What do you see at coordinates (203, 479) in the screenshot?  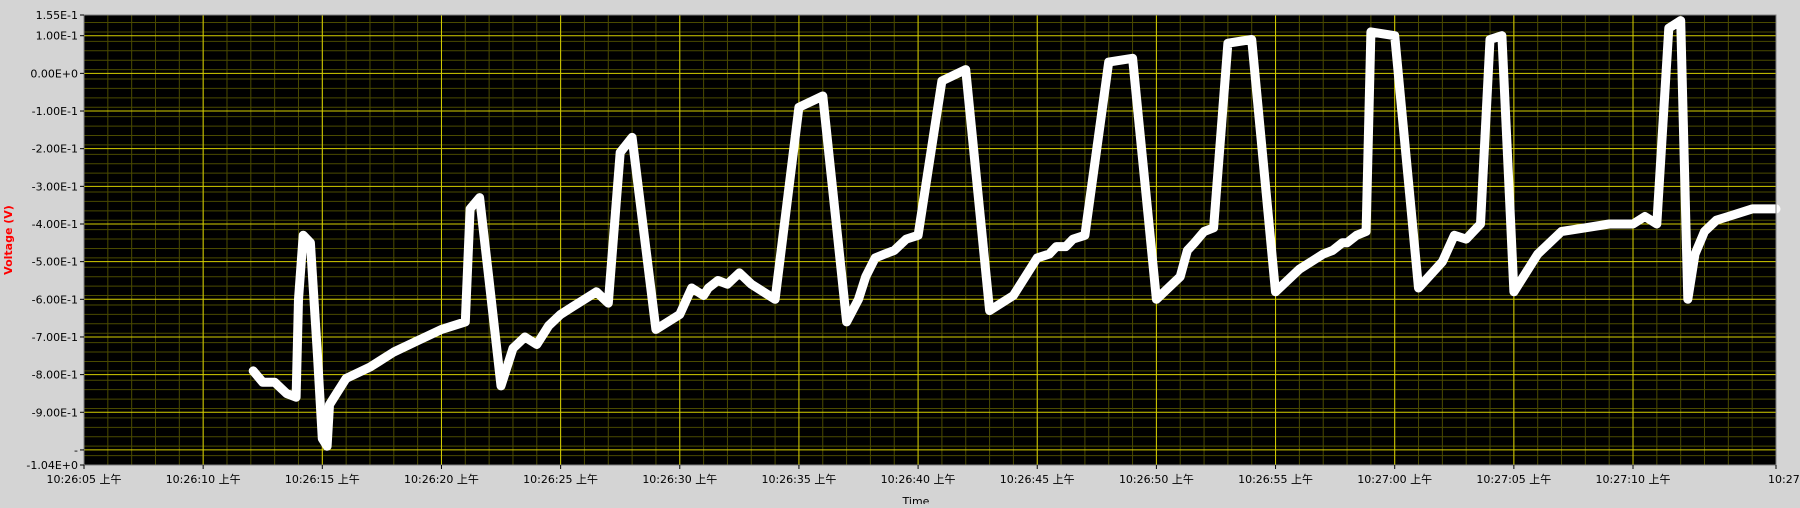 I see `x-tick-label: 10:26:10 上午` at bounding box center [203, 479].